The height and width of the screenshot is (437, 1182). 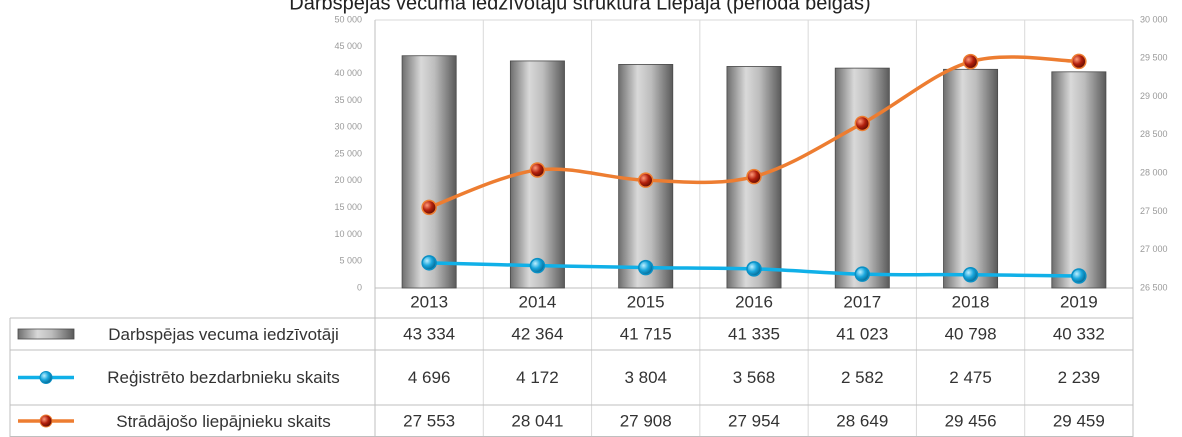 What do you see at coordinates (754, 377) in the screenshot?
I see `table-value: 3 568` at bounding box center [754, 377].